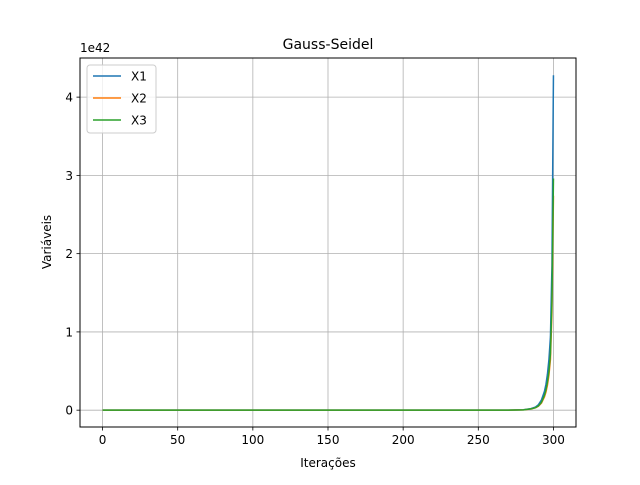 This screenshot has height=485, width=640. I want to click on y-offset-label: 1e42, so click(95, 48).